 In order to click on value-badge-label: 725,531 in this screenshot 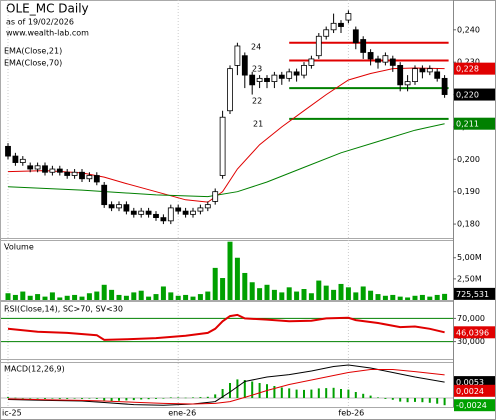, I will do `click(472, 294)`.